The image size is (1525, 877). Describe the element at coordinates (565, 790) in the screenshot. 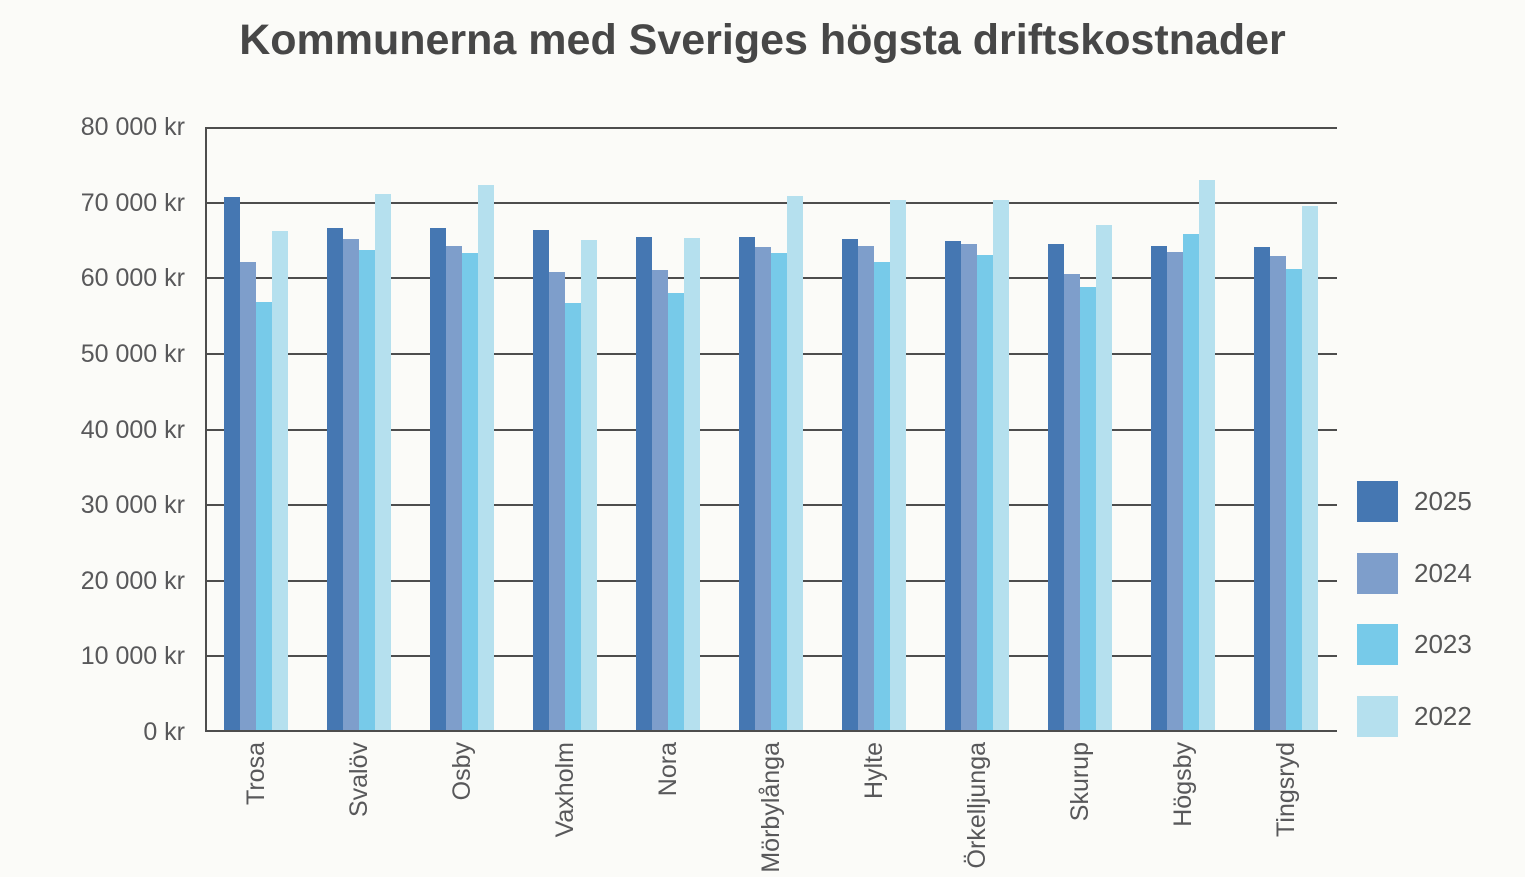

I see `x-label-text: Vaxholm` at that location.